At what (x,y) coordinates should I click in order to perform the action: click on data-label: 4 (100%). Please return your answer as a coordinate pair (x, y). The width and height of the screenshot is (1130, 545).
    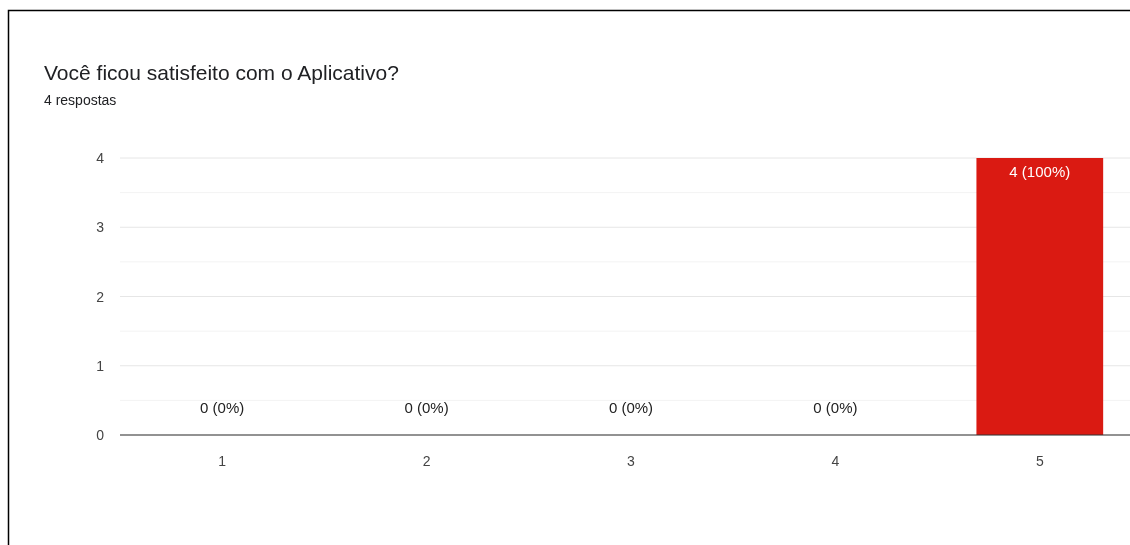
    Looking at the image, I should click on (1040, 171).